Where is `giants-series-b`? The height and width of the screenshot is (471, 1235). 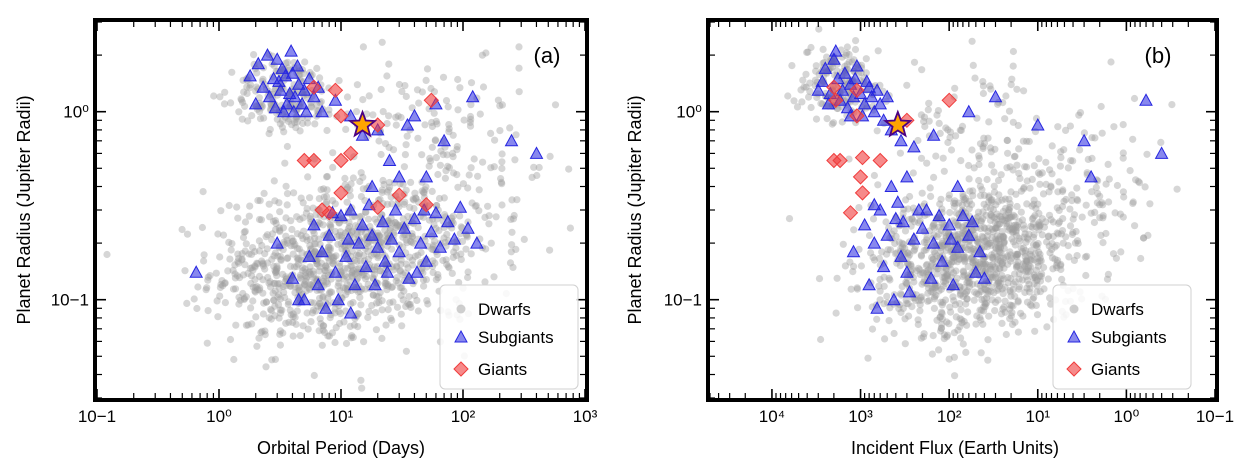 giants-series-b is located at coordinates (891, 150).